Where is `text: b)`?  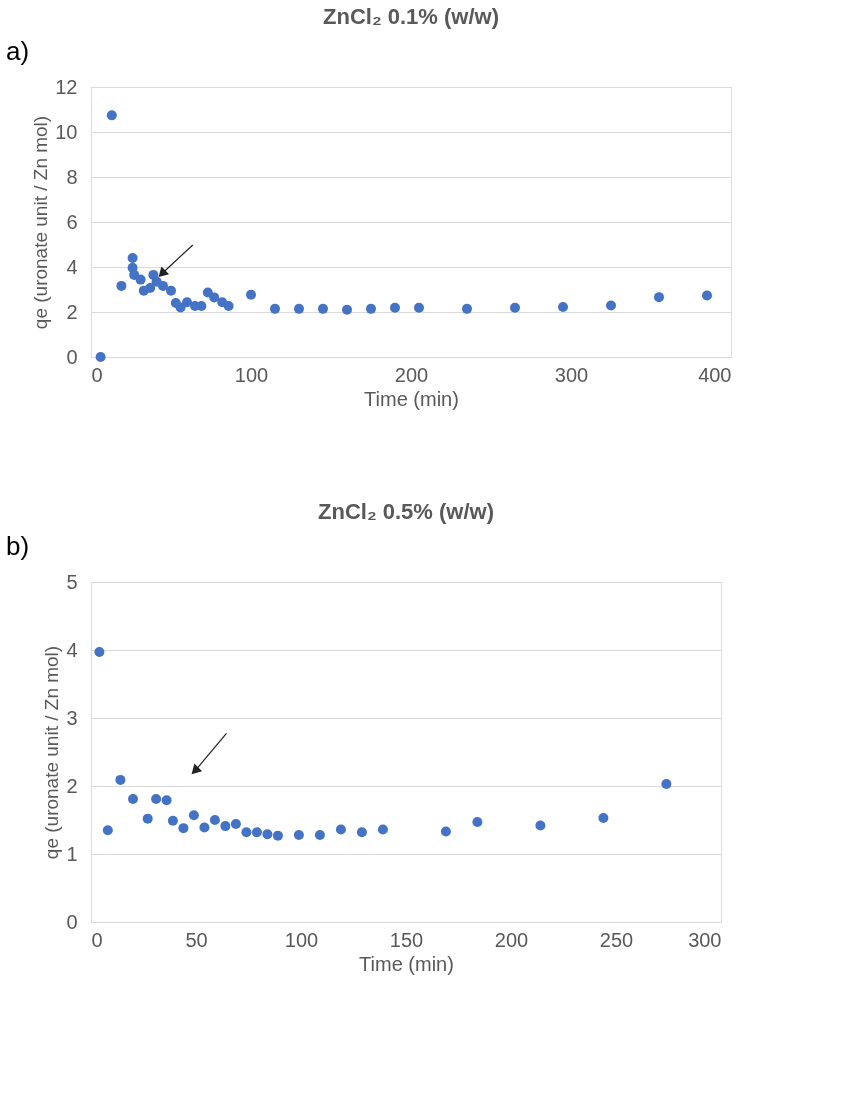 text: b) is located at coordinates (18, 546).